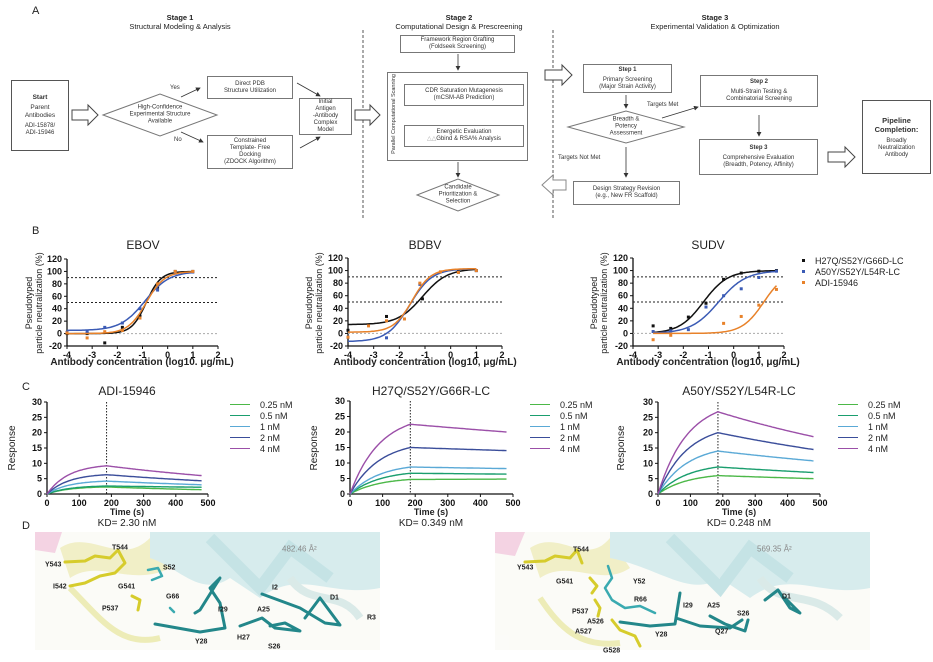  What do you see at coordinates (26, 526) in the screenshot?
I see `panel-label-d: D` at bounding box center [26, 526].